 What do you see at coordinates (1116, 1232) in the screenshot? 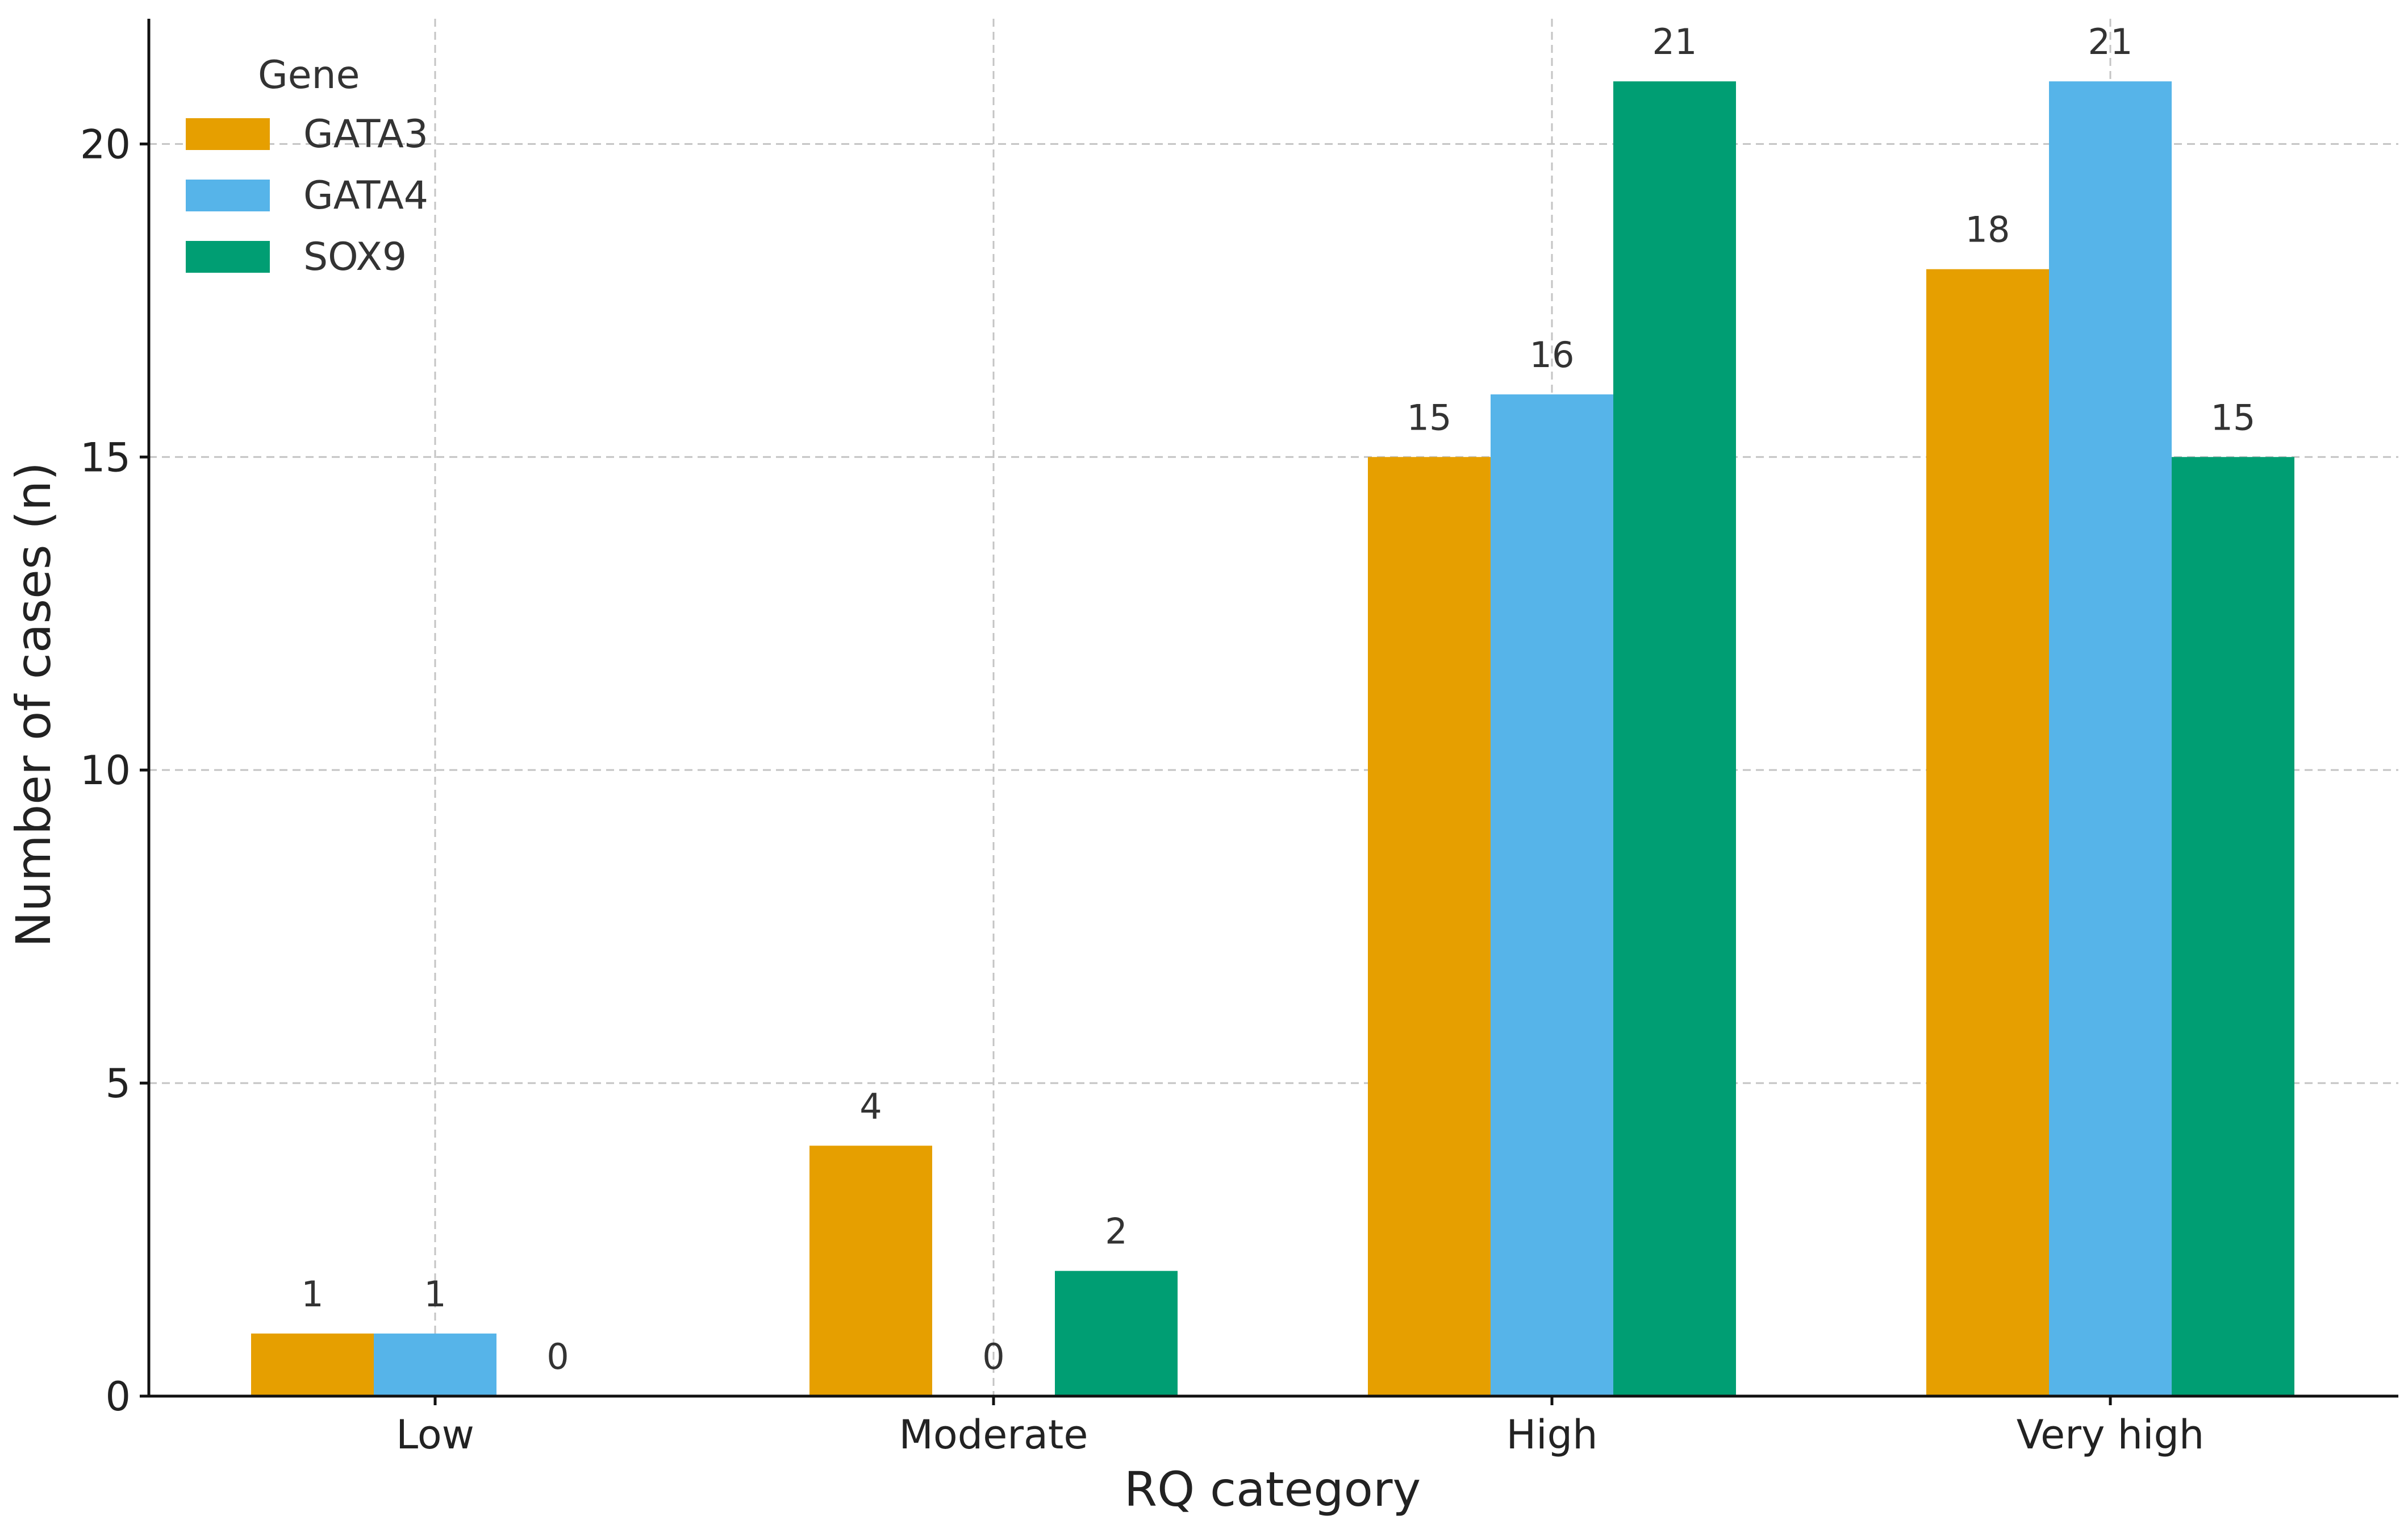
I see `data-label: 2` at bounding box center [1116, 1232].